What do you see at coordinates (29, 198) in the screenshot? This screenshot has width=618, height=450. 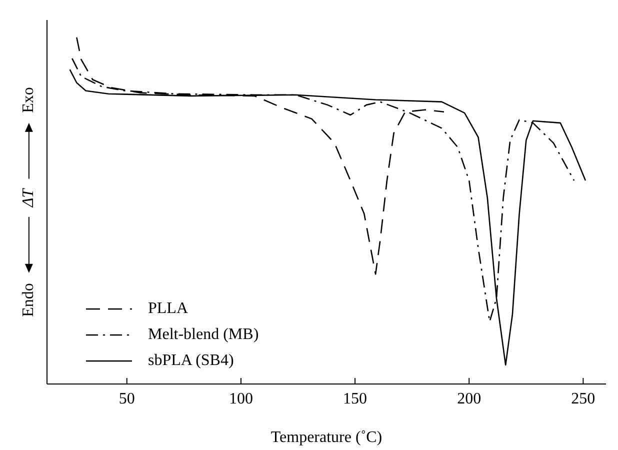 I see `y-axis-title: ΔT` at bounding box center [29, 198].